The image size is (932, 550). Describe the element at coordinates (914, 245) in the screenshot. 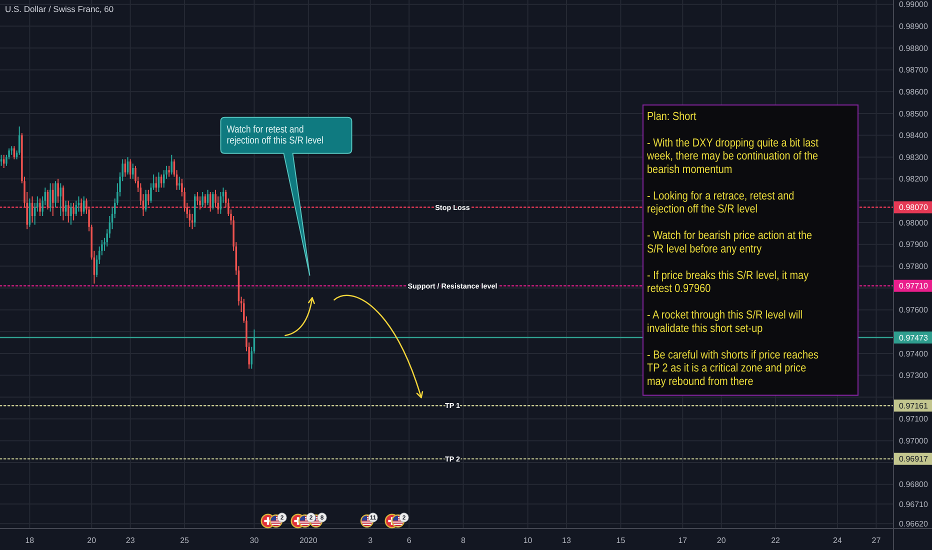

I see `y-tick-label: 0.97900` at that location.